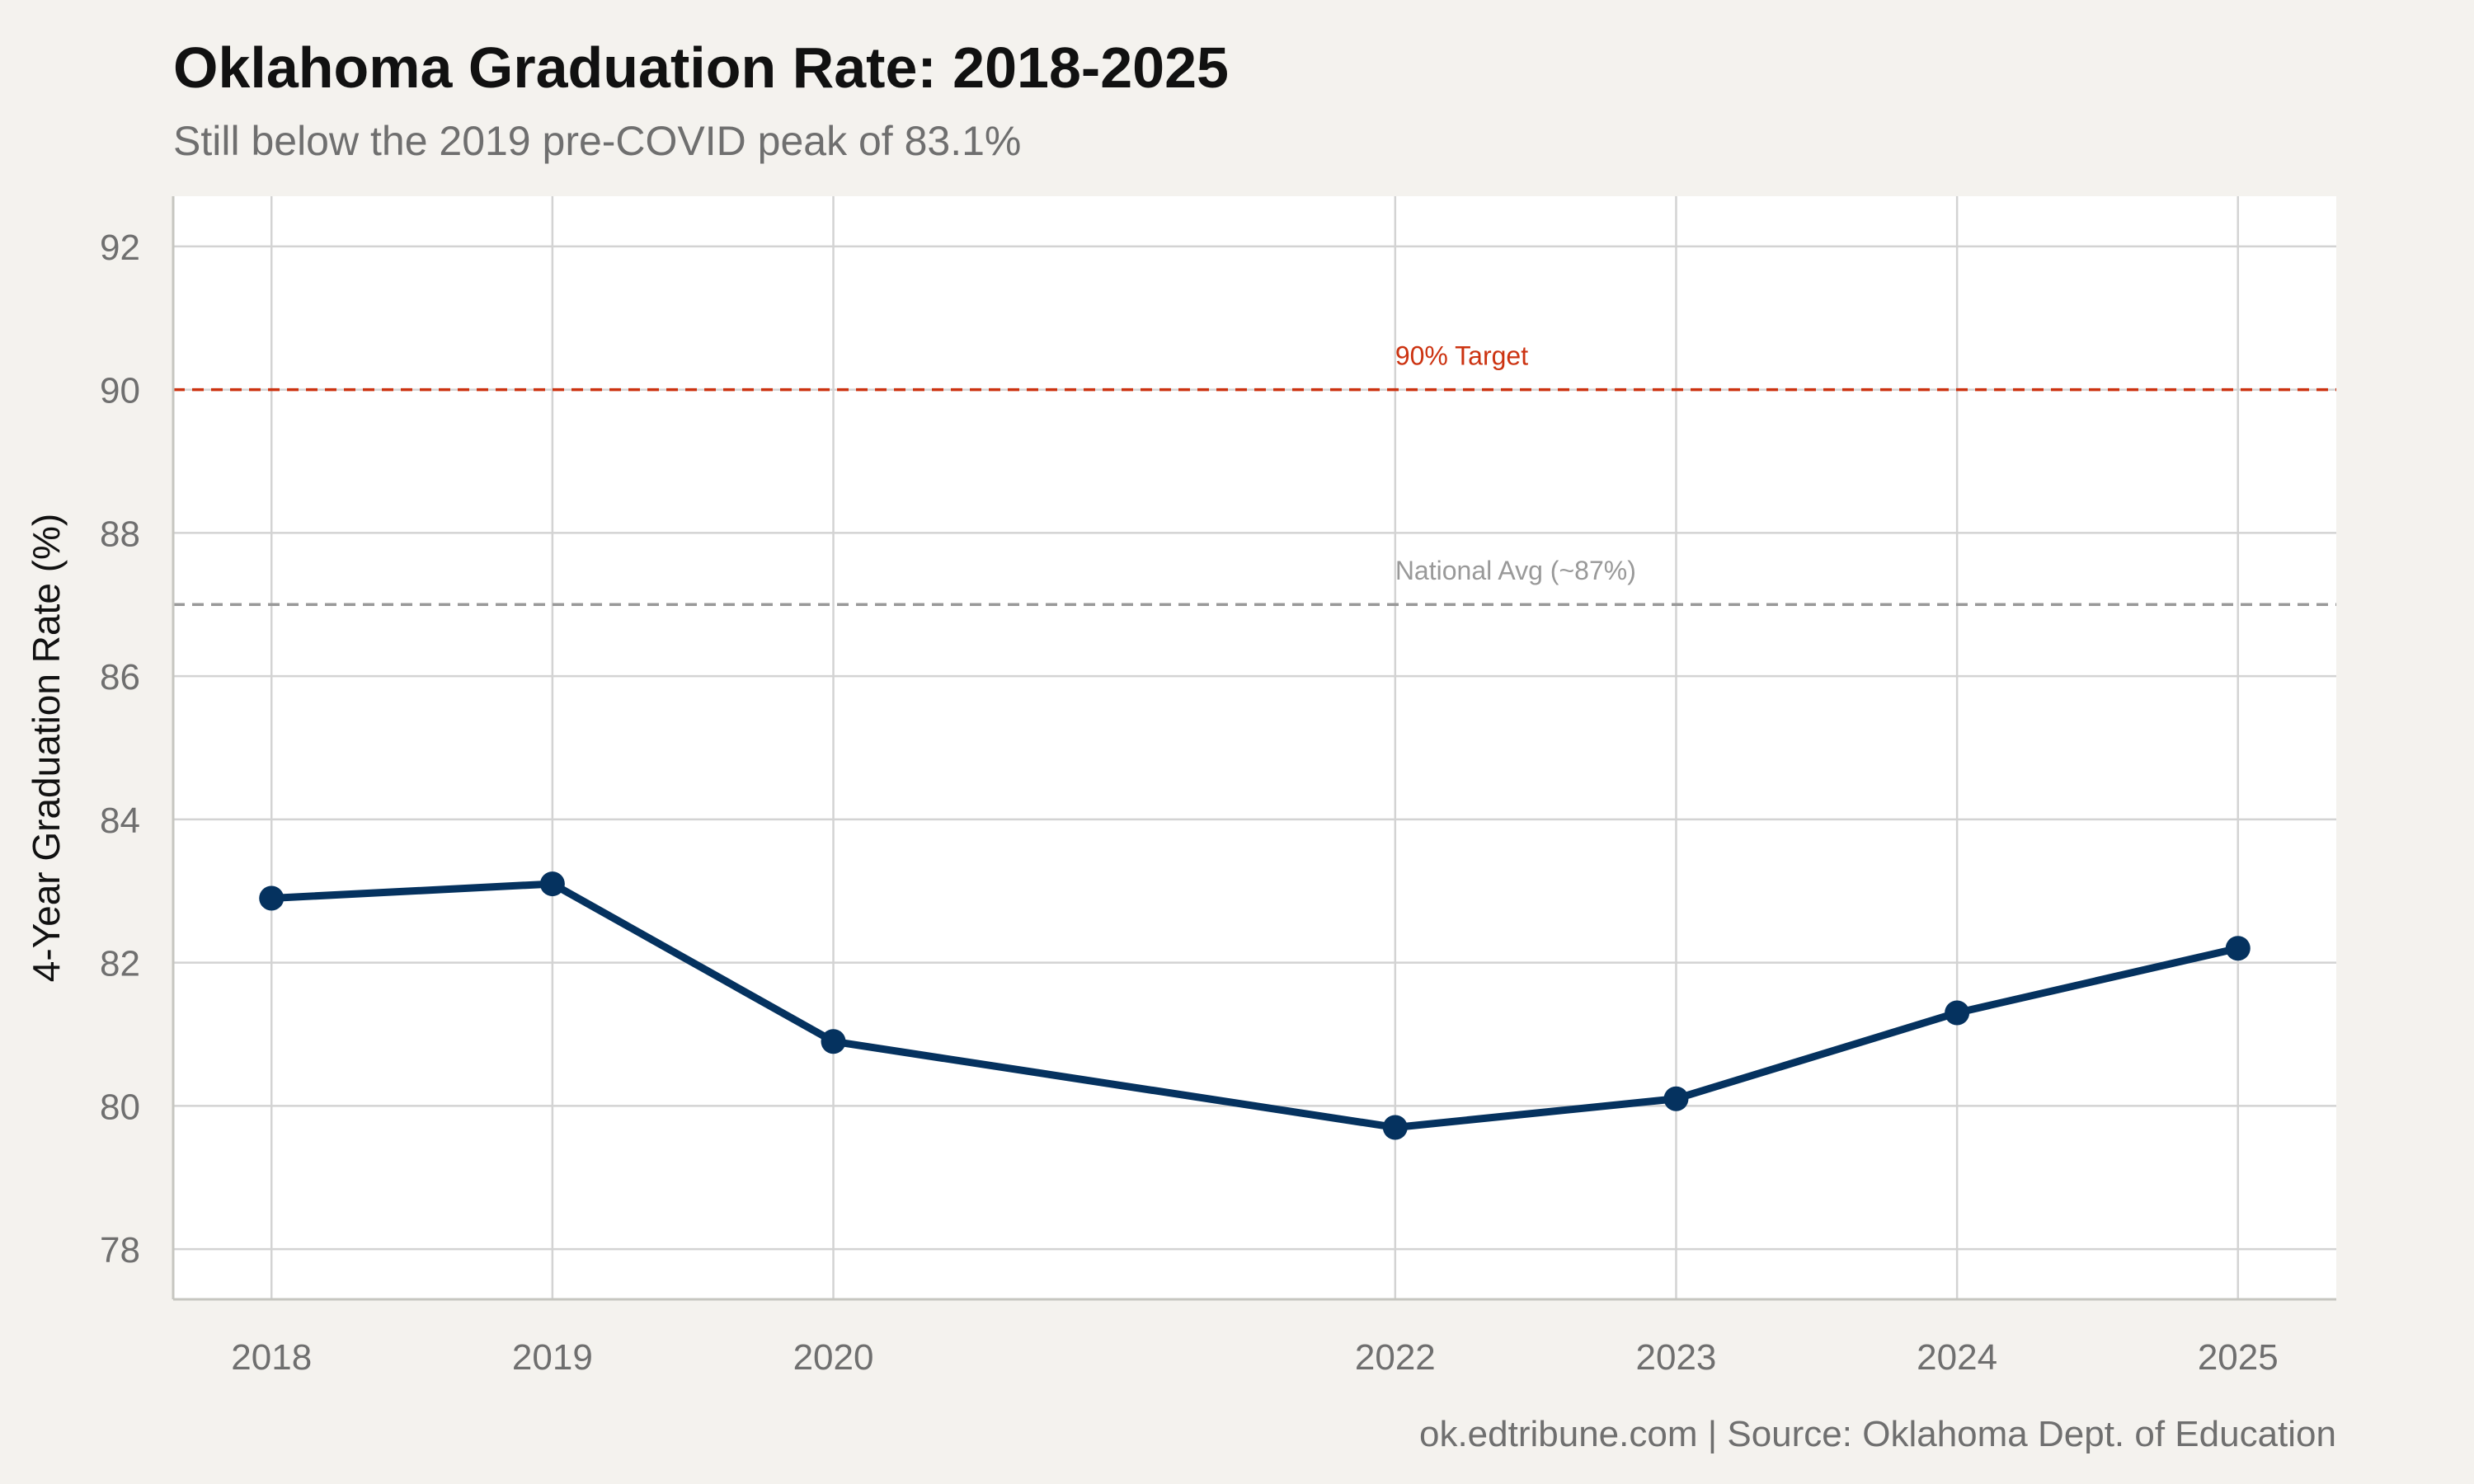  What do you see at coordinates (271, 1357) in the screenshot?
I see `x-tick-label: 2018` at bounding box center [271, 1357].